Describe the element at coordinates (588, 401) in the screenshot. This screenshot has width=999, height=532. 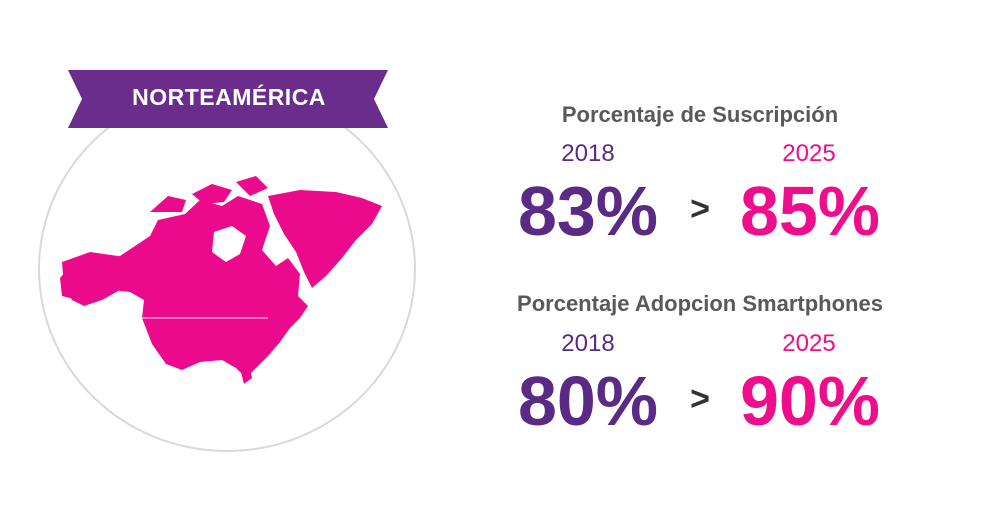
I see `smartphones-from-value: 80%` at that location.